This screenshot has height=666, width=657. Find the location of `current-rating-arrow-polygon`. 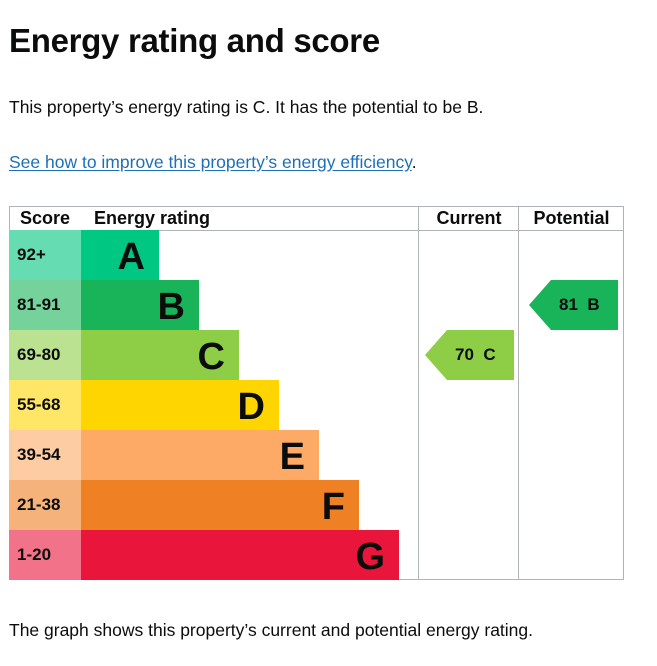

current-rating-arrow-polygon is located at coordinates (469, 355).